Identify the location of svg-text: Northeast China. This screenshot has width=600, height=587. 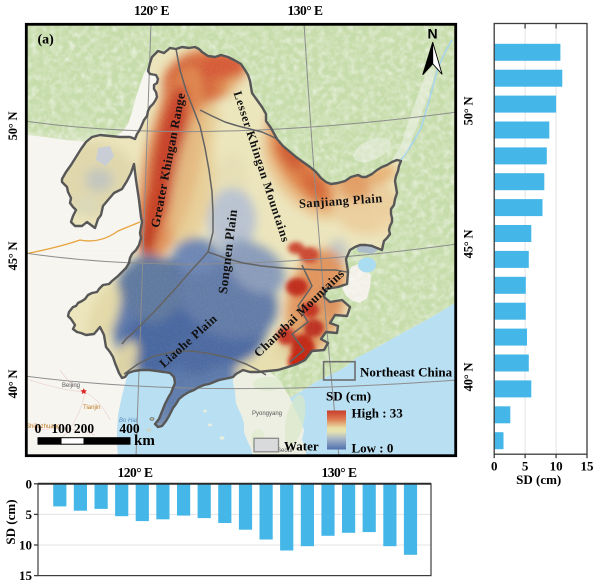
(406, 372).